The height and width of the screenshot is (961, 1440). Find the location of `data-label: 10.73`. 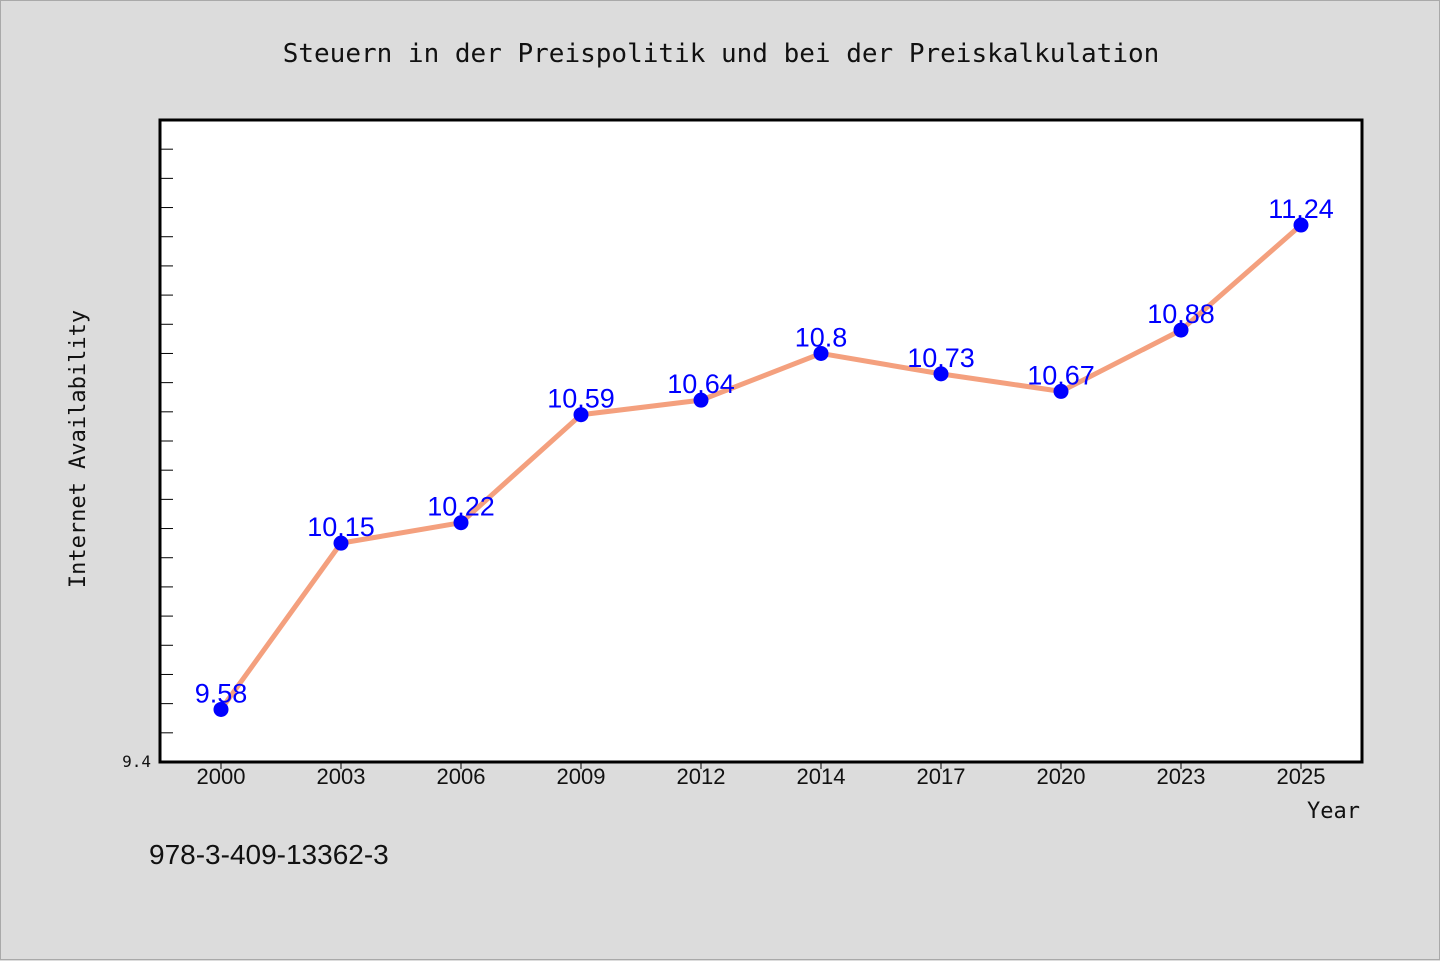

data-label: 10.73 is located at coordinates (941, 358).